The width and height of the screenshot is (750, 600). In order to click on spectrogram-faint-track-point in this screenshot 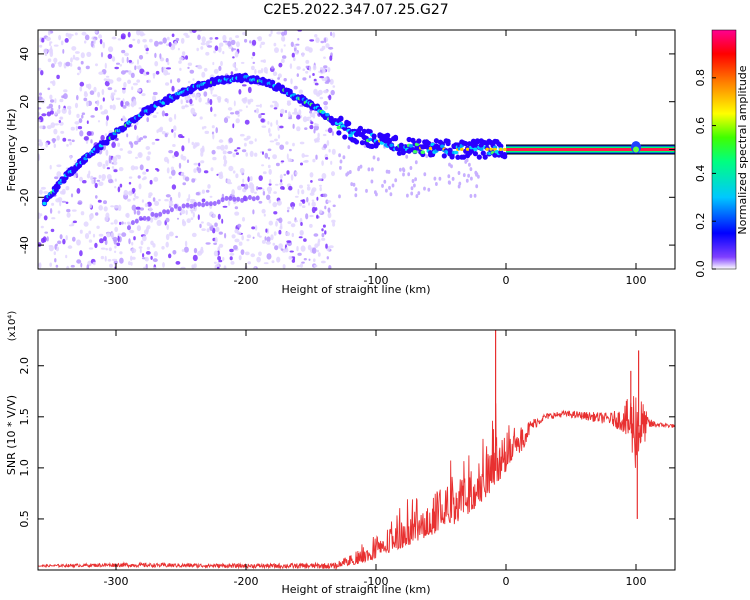, I will do `click(187, 205)`.